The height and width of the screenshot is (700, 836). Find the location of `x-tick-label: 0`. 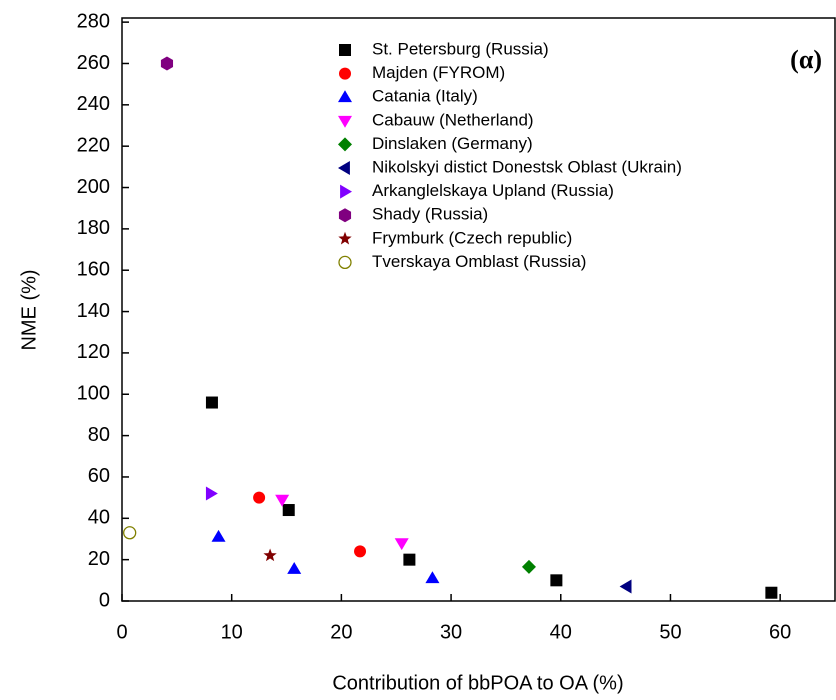

x-tick-label: 0 is located at coordinates (121, 632).